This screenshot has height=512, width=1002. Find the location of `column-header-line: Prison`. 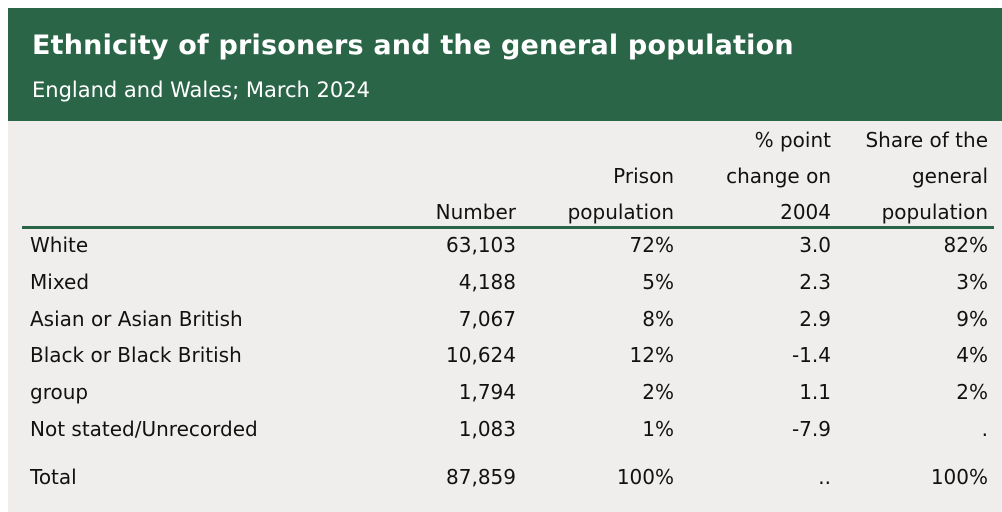

column-header-line: Prison is located at coordinates (643, 176).